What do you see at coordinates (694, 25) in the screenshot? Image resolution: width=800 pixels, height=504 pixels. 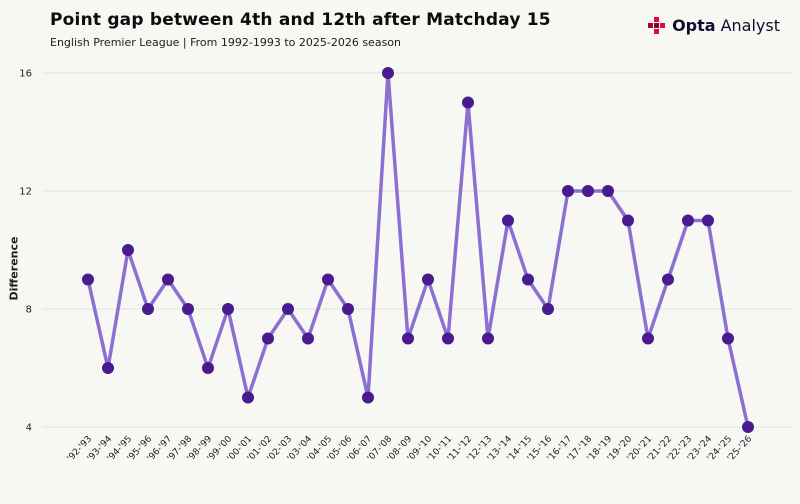 I see `logo-text-opta: Opta` at bounding box center [694, 25].